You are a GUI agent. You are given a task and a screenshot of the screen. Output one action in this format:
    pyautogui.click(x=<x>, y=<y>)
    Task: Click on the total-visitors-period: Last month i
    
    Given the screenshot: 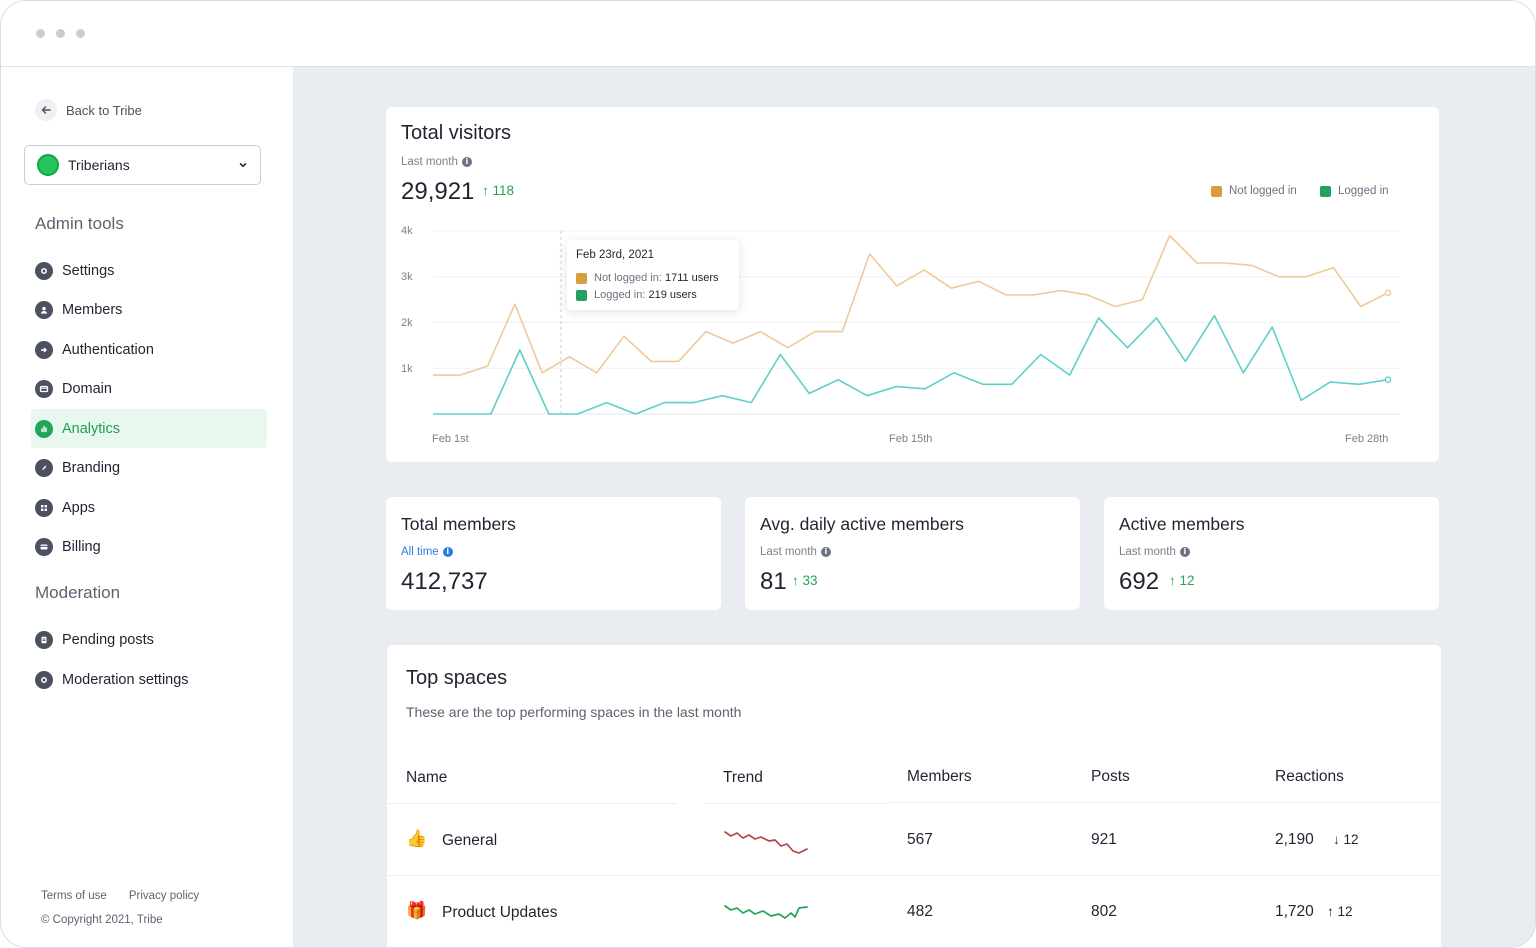 What is the action you would take?
    pyautogui.click(x=436, y=162)
    